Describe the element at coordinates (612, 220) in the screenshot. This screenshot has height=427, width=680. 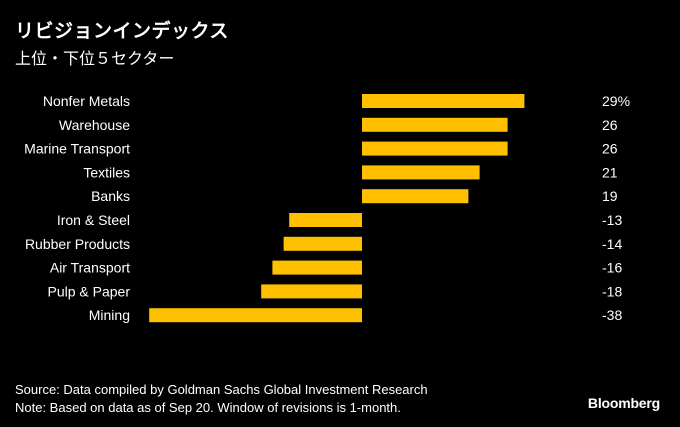
I see `value-label-iron-and-steel: -13` at that location.